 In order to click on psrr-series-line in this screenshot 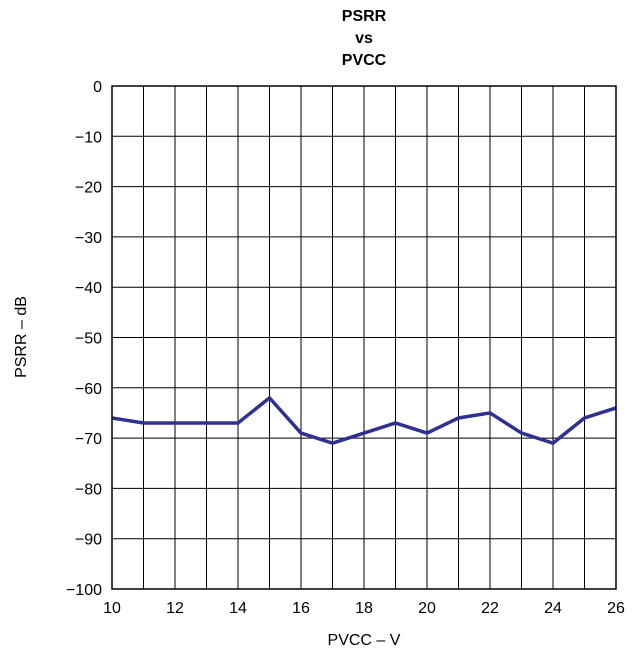, I will do `click(364, 420)`.